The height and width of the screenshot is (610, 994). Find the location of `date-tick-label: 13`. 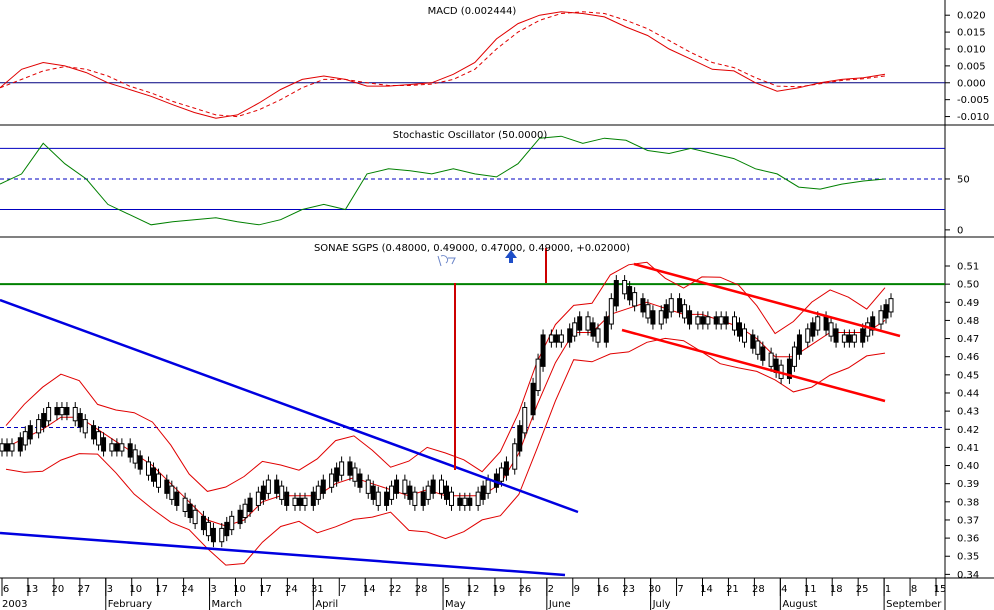

date-tick-label: 13 is located at coordinates (32, 589).